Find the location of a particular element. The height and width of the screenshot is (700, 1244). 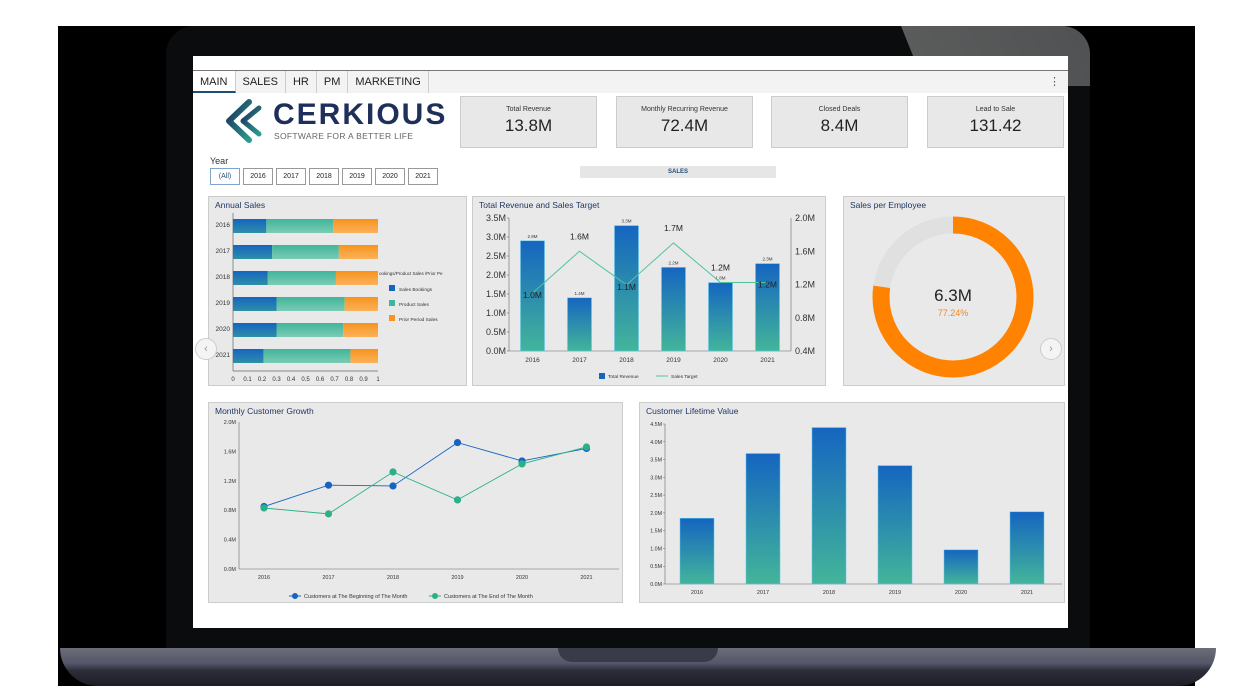

kpi-value: 72.4M is located at coordinates (684, 125).